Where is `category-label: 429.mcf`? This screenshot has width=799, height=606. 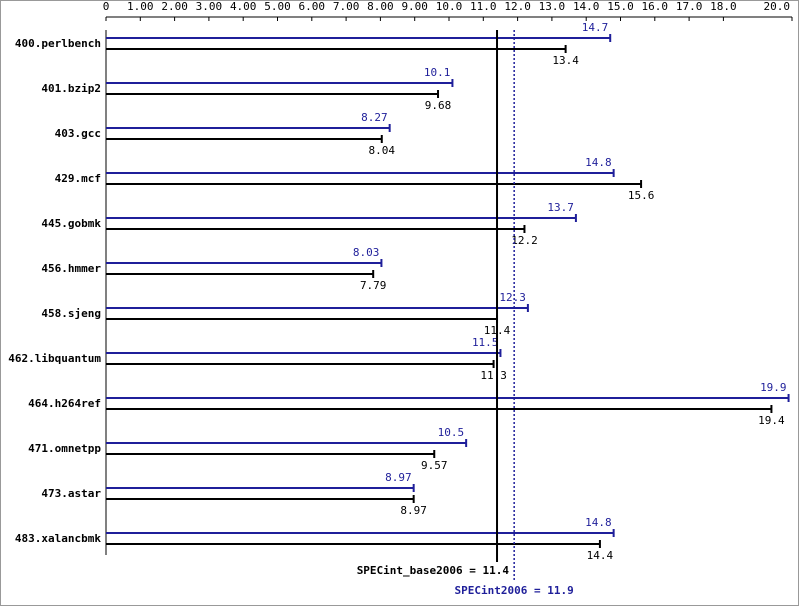 category-label: 429.mcf is located at coordinates (78, 178).